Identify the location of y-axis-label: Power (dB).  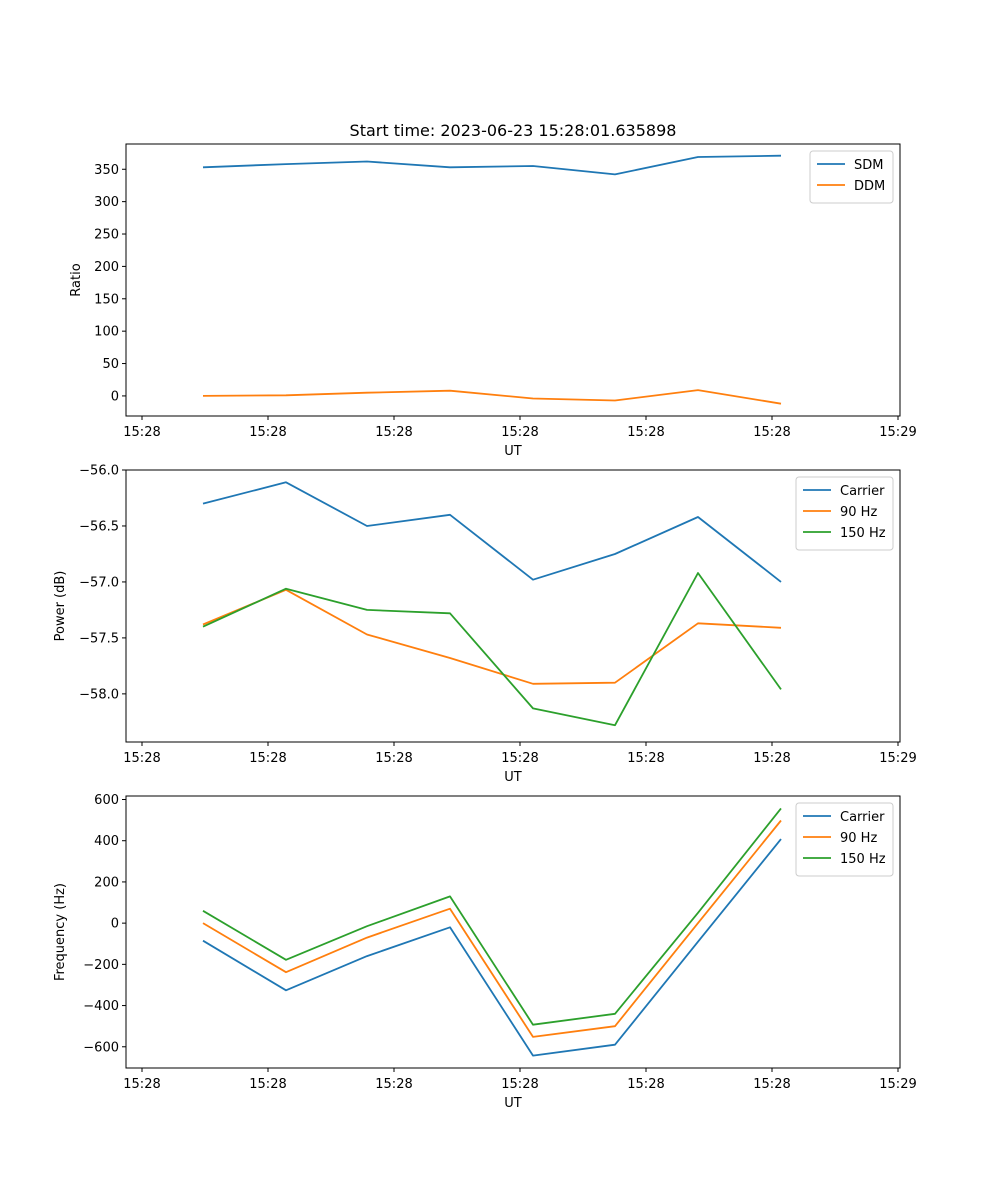
(60, 606).